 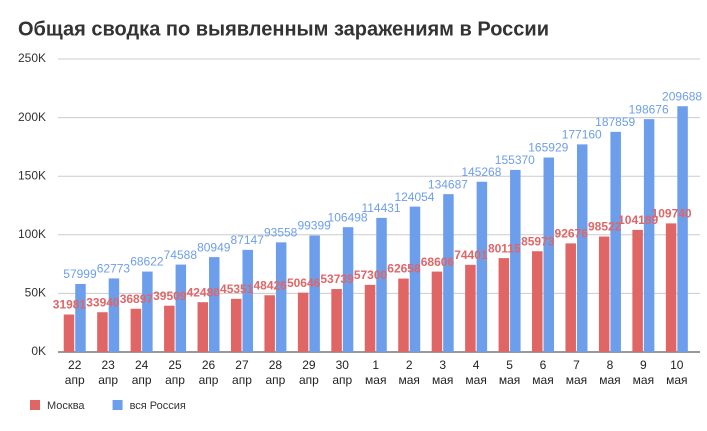 I want to click on data-label: 31981, so click(x=70, y=305).